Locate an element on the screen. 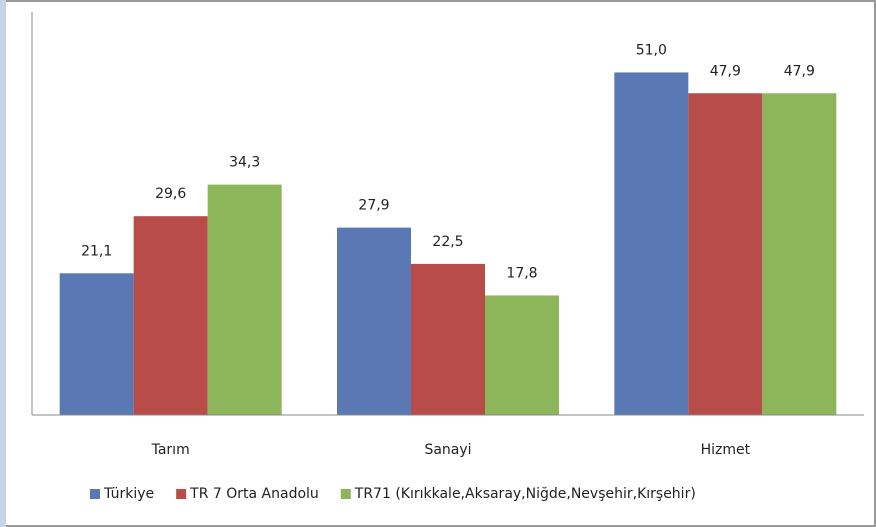 The width and height of the screenshot is (876, 527). legend-label: Türkiye is located at coordinates (128, 494).